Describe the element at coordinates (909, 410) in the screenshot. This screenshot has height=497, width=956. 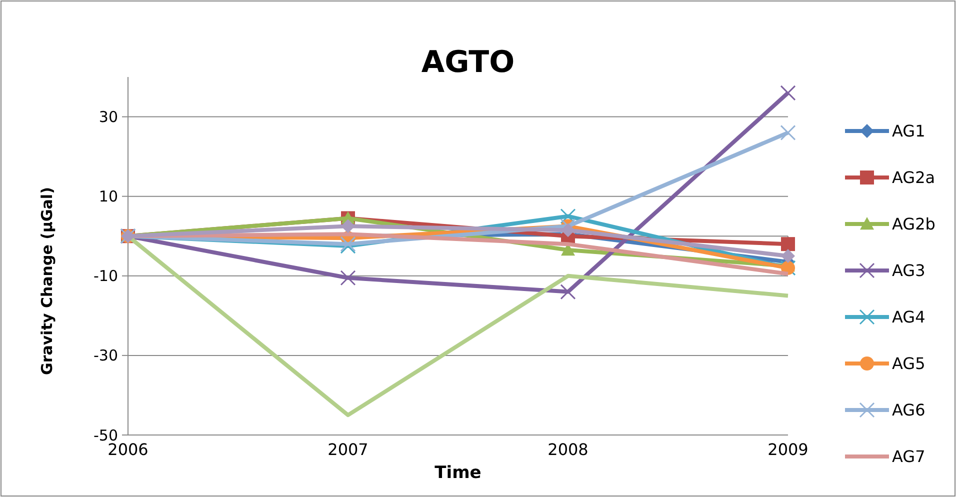
I see `legend-label: AG6` at that location.